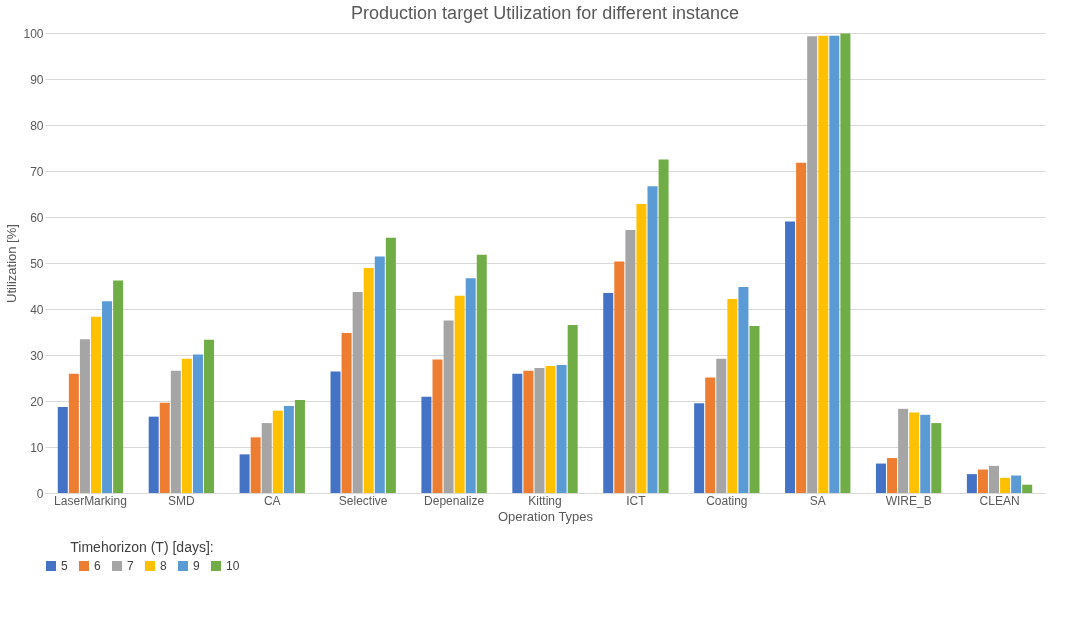 The width and height of the screenshot is (1074, 628). Describe the element at coordinates (90, 500) in the screenshot. I see `x-tick-label: LaserMarking` at that location.